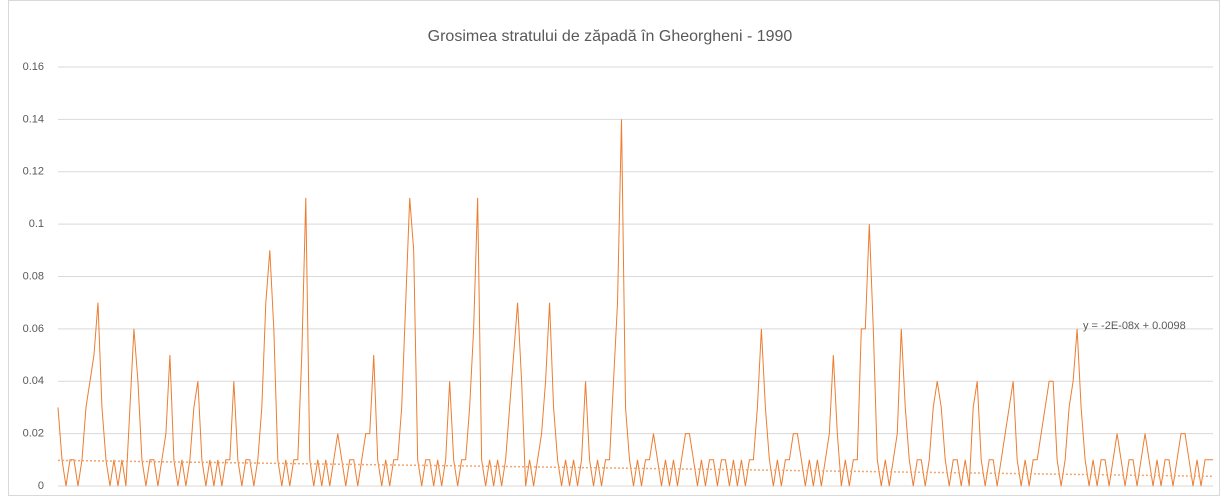 This screenshot has width=1221, height=497. What do you see at coordinates (41, 486) in the screenshot?
I see `y-tick-label: 0` at bounding box center [41, 486].